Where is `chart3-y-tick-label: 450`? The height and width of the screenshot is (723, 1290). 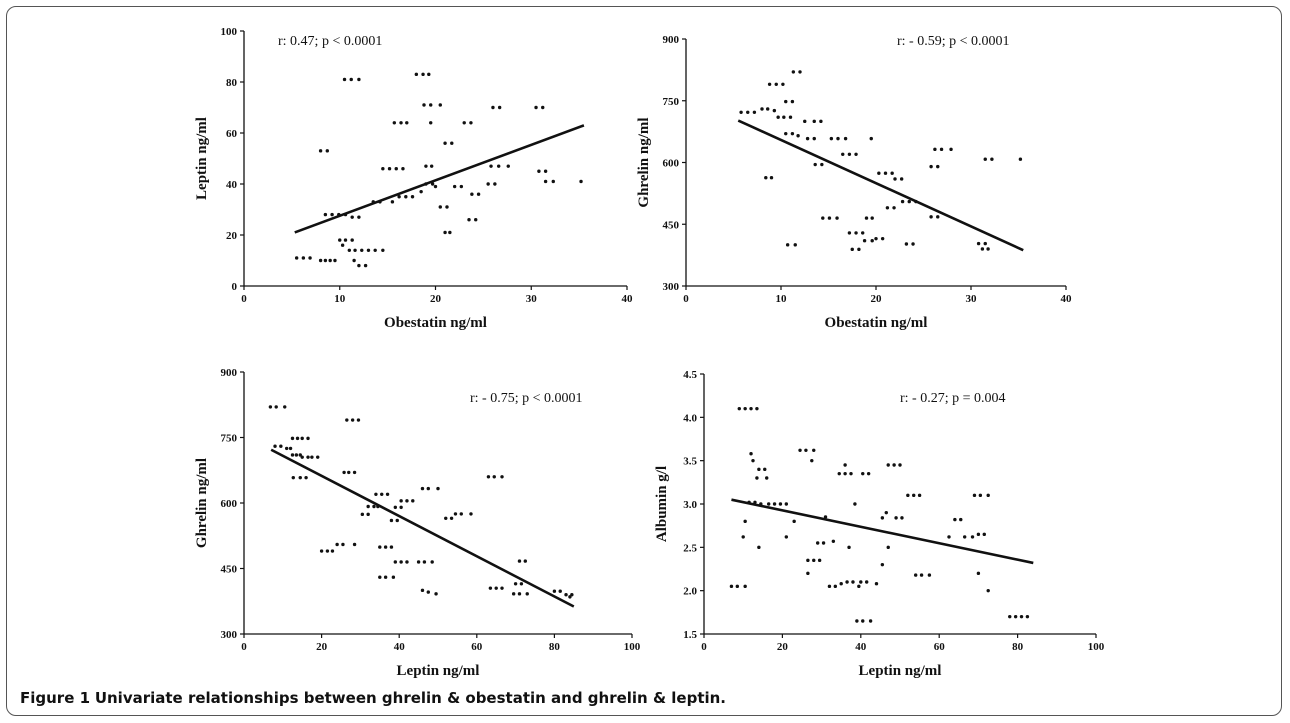 chart3-y-tick-label: 450 is located at coordinates (229, 570).